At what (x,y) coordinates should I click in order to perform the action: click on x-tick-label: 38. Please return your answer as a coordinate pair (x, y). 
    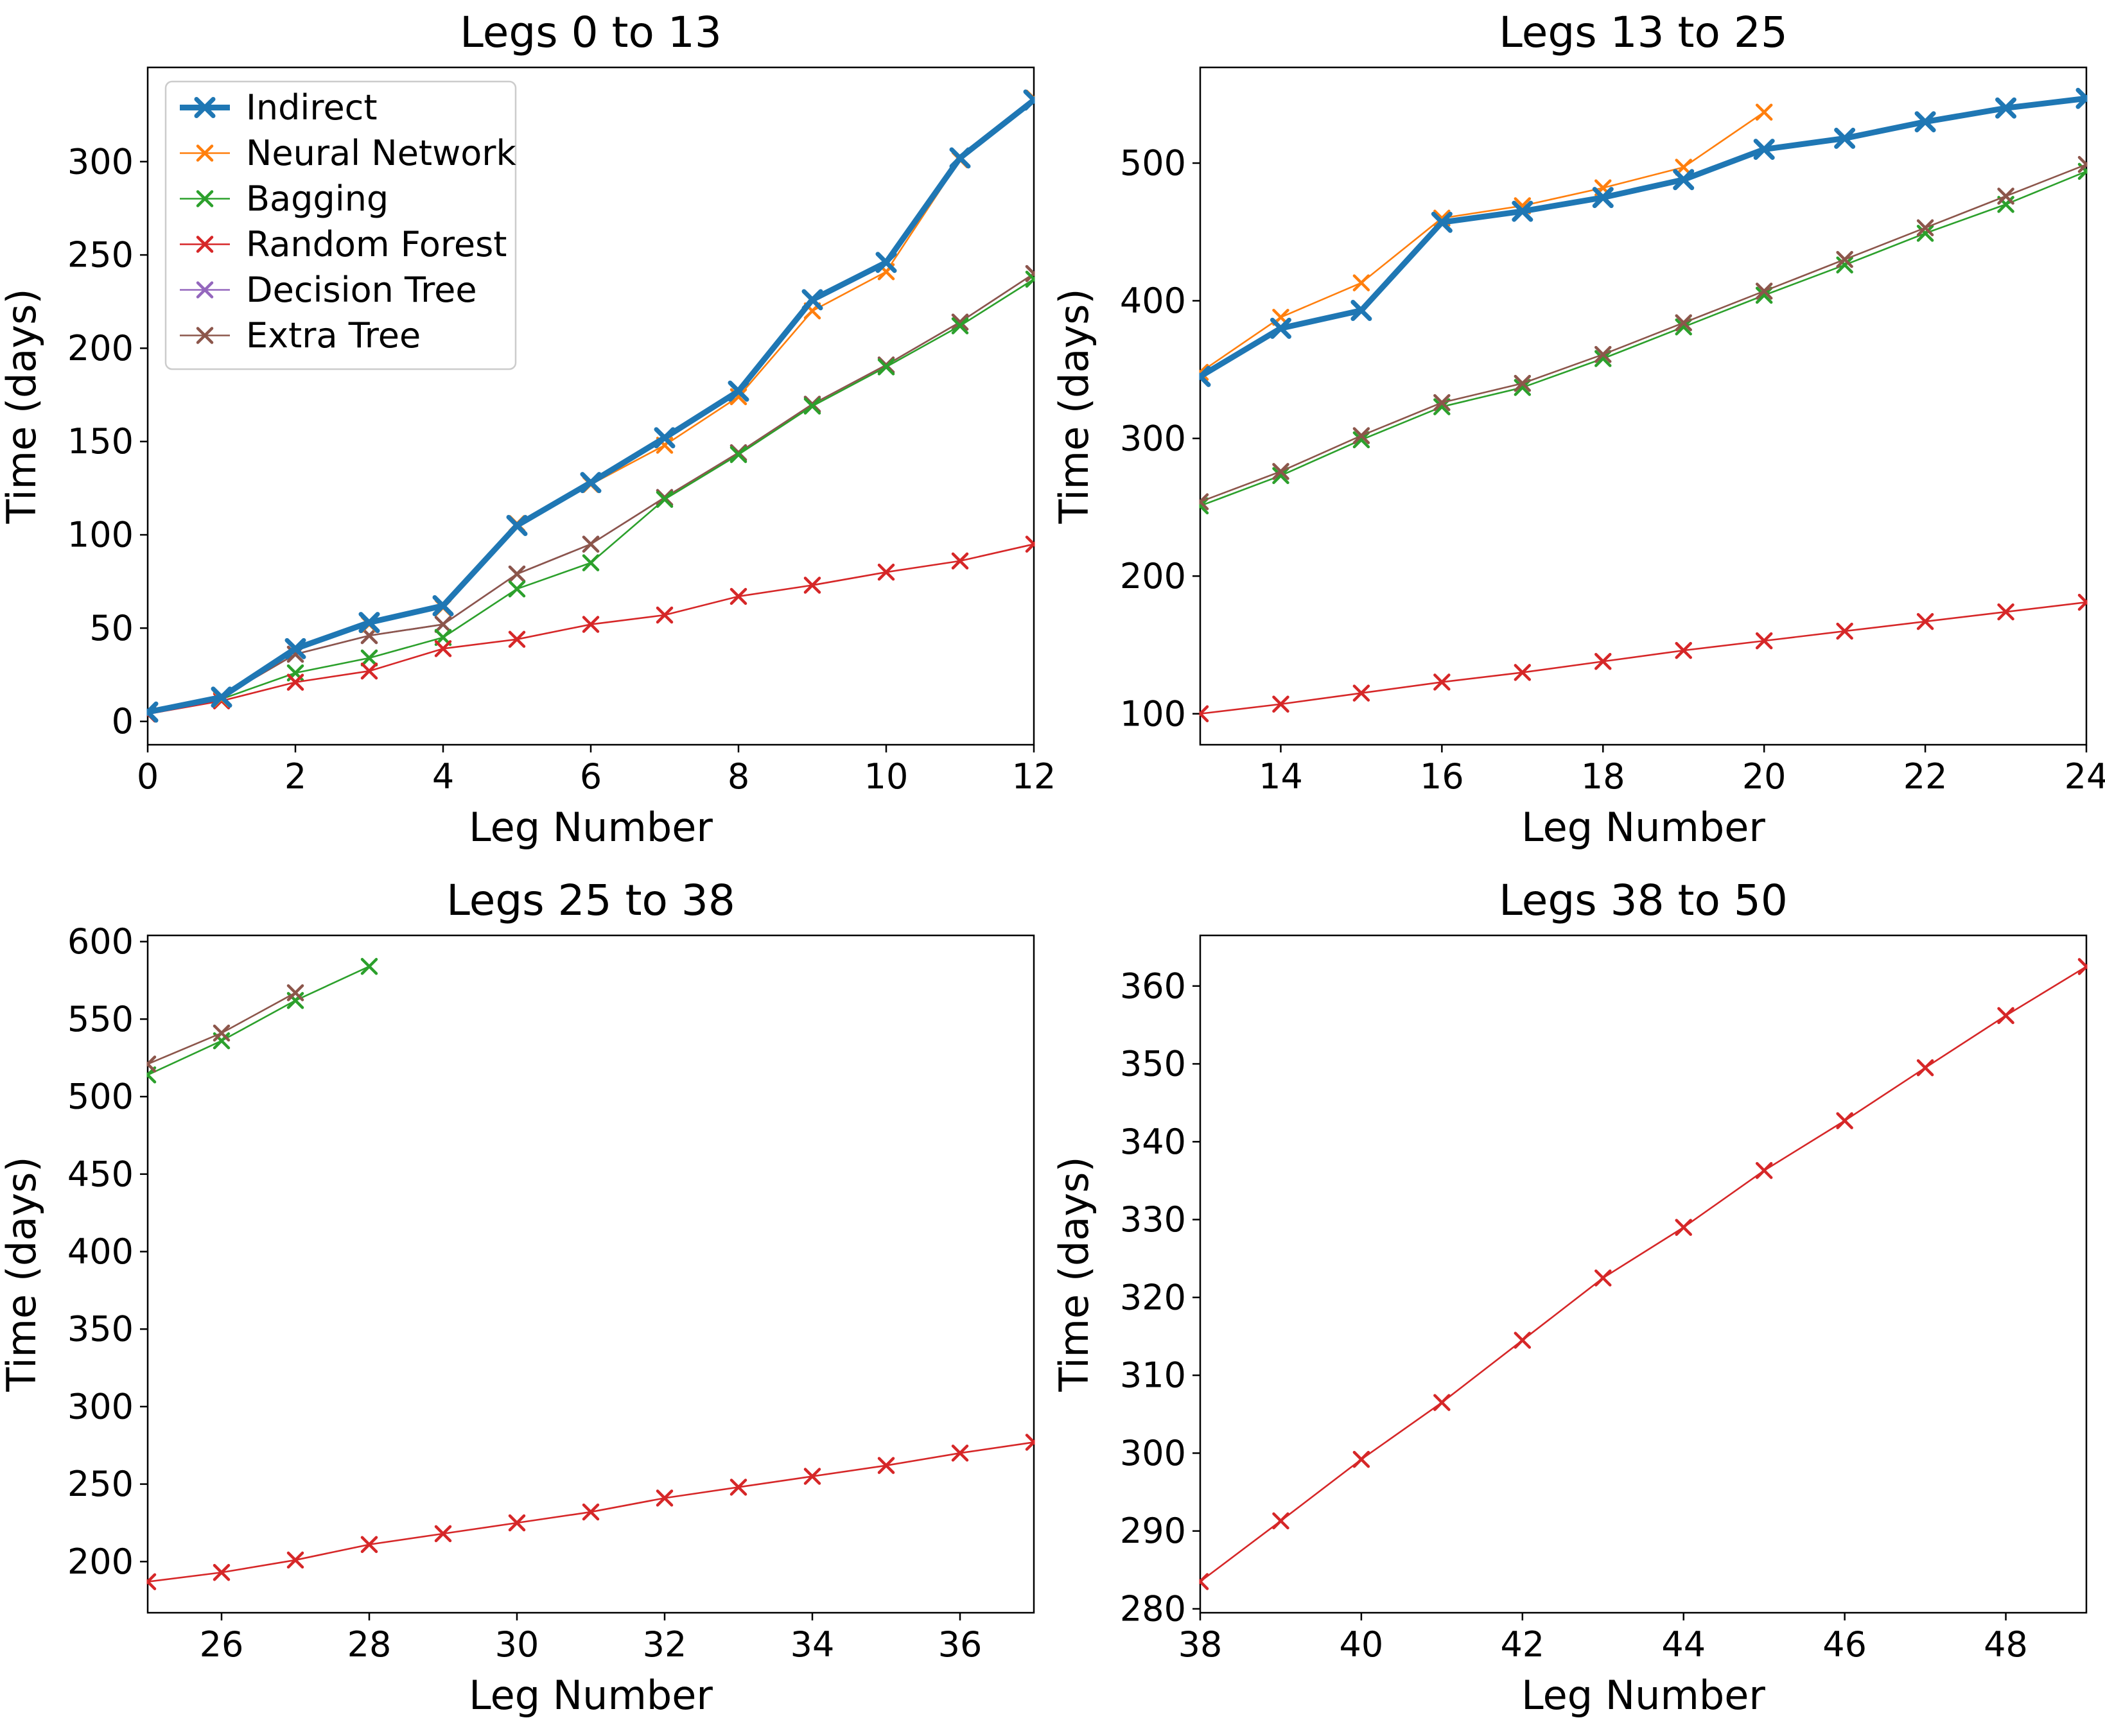
    Looking at the image, I should click on (1200, 1644).